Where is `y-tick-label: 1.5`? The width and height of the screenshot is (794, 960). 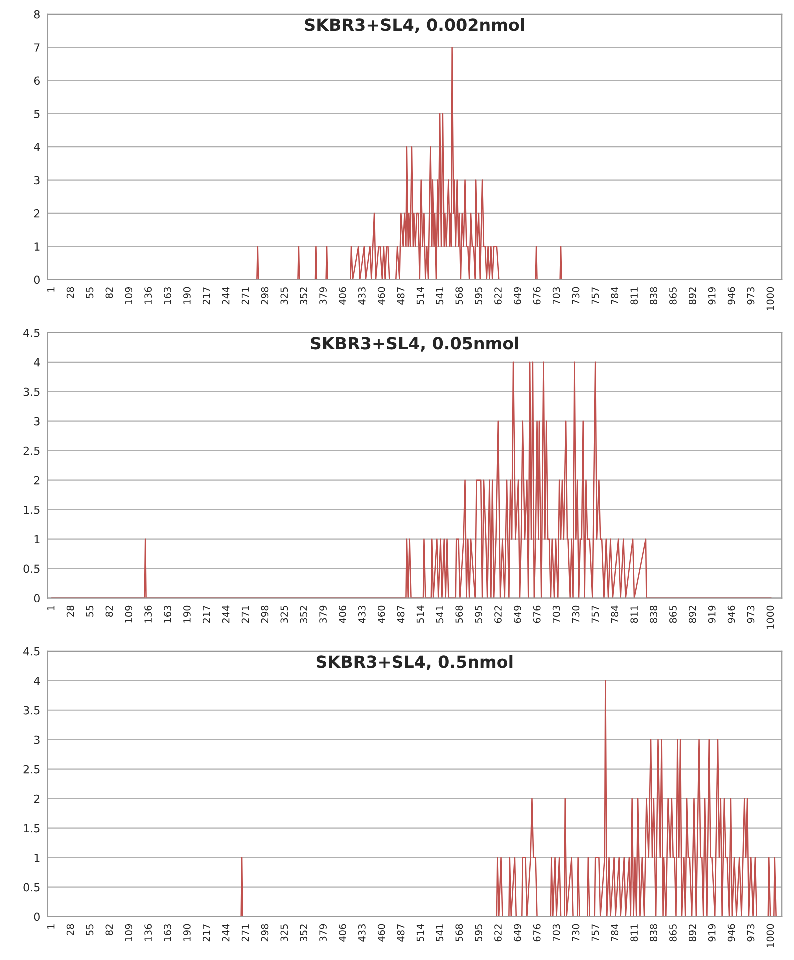 y-tick-label: 1.5 is located at coordinates (32, 828).